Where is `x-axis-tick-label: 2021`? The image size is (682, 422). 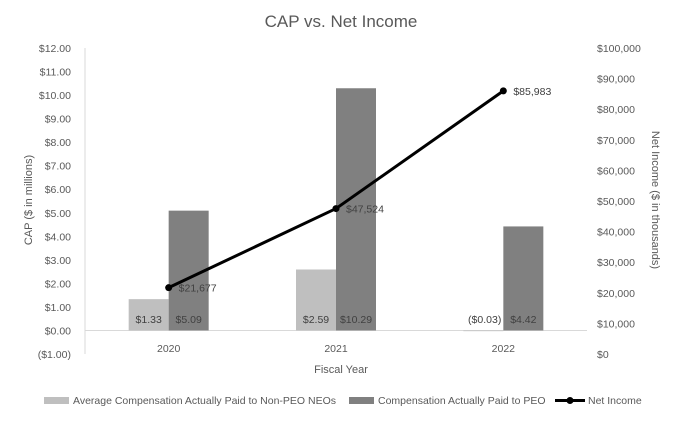 x-axis-tick-label: 2021 is located at coordinates (336, 349).